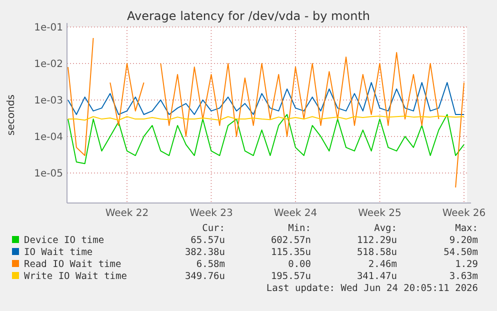 The image size is (497, 311). Describe the element at coordinates (127, 213) in the screenshot. I see `x-tick-label: Week 22` at that location.